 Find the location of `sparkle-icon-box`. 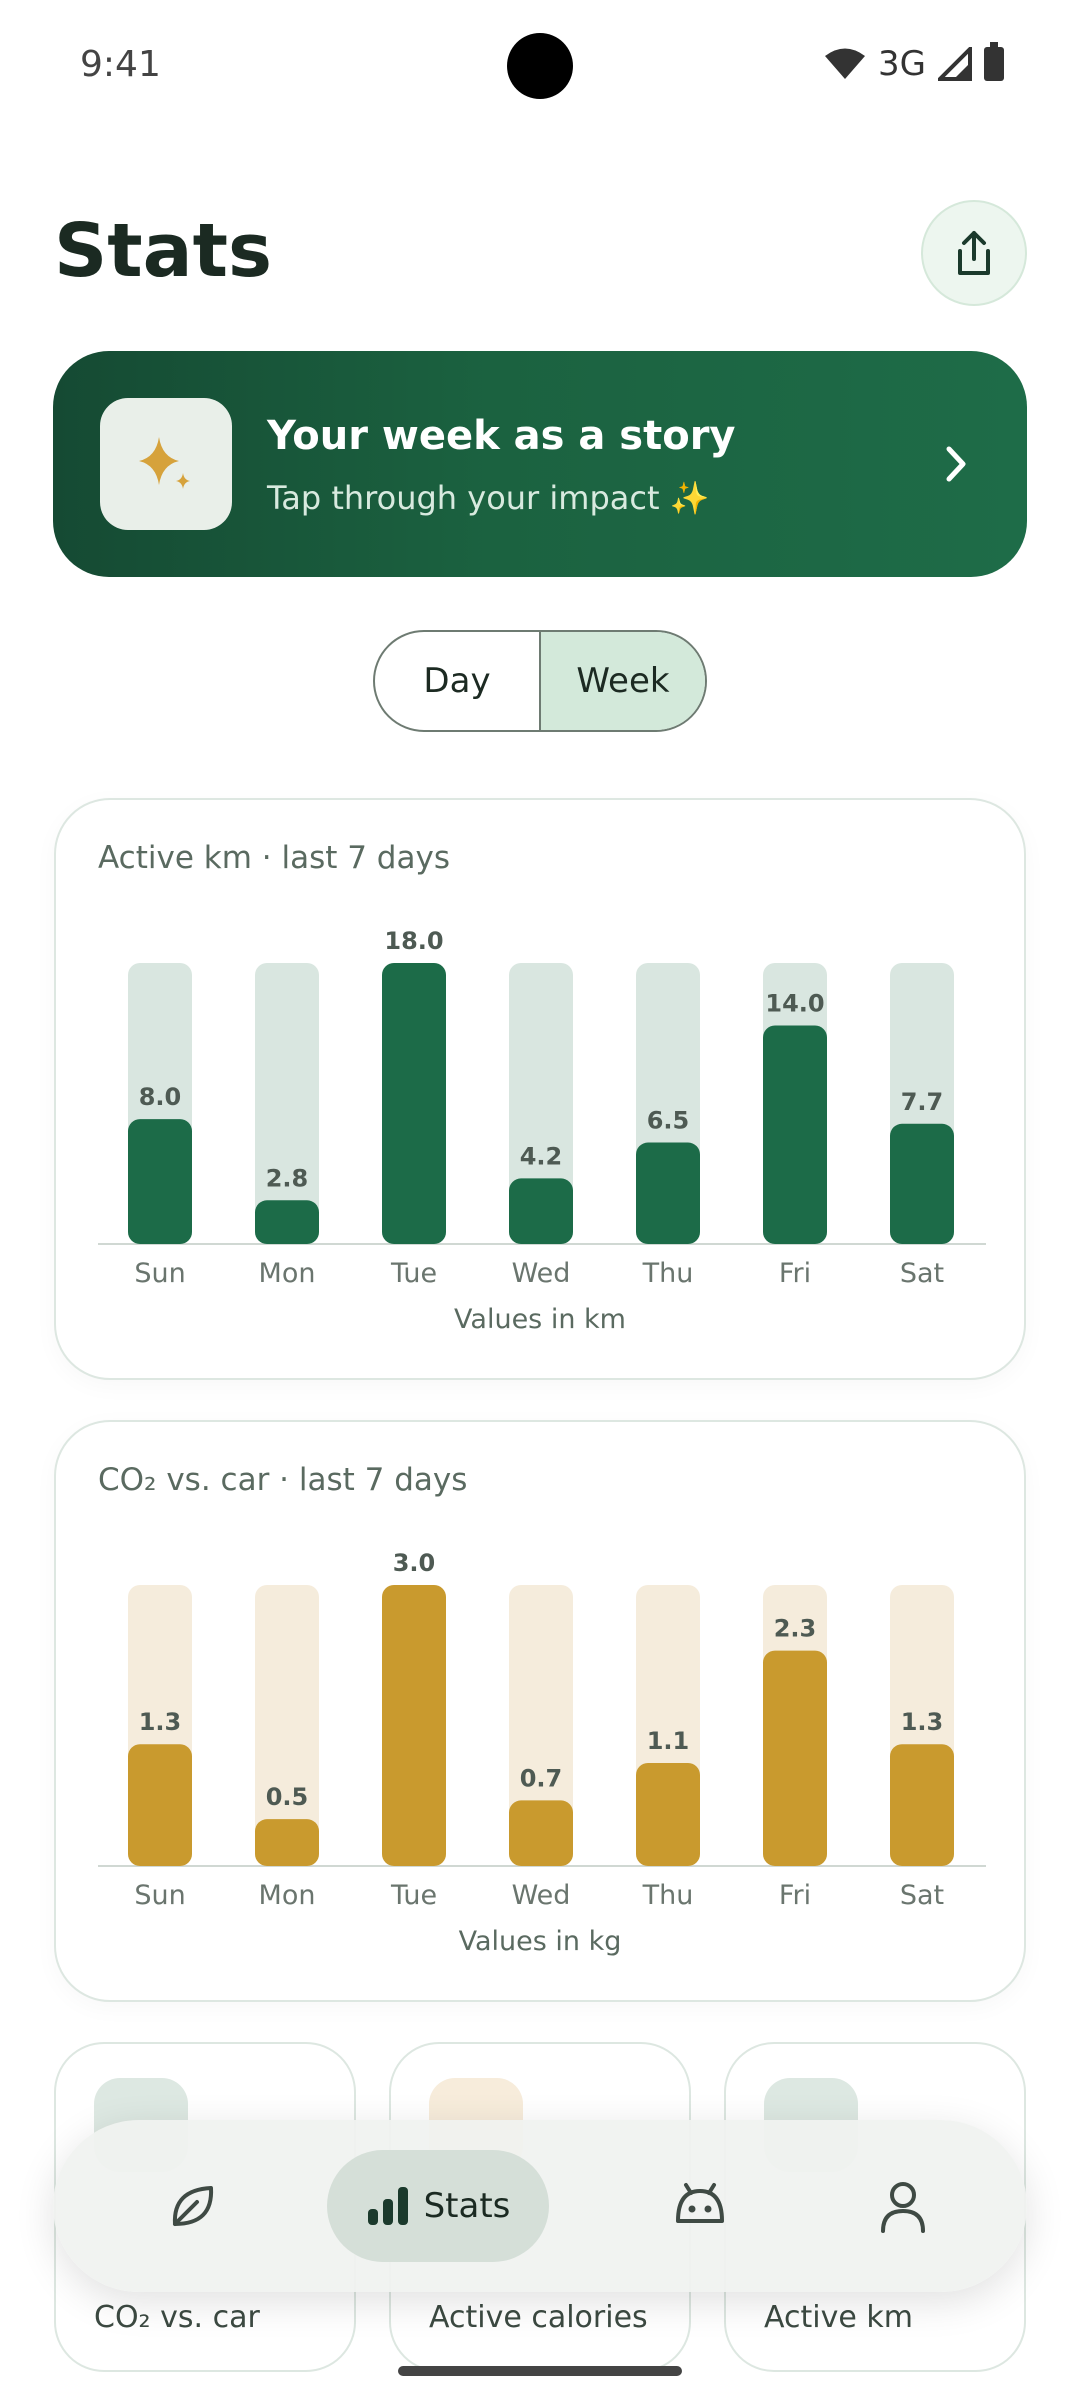

sparkle-icon-box is located at coordinates (166, 464).